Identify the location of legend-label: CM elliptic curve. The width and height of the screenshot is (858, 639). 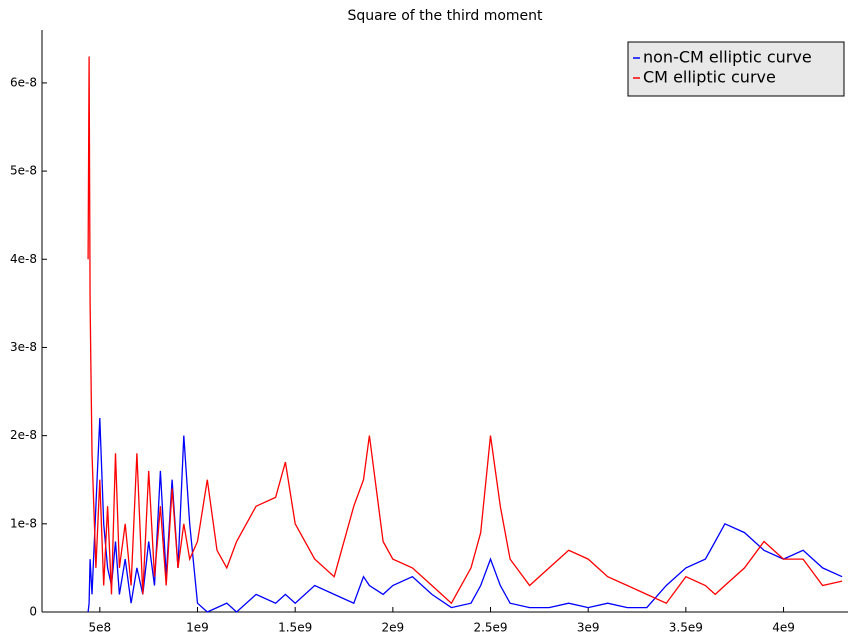
(709, 77).